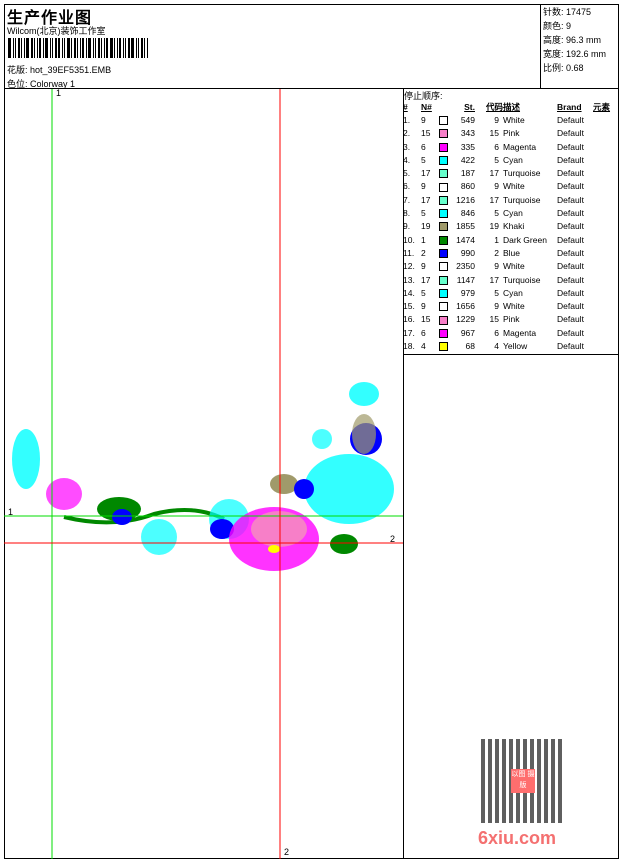 The width and height of the screenshot is (620, 860). I want to click on row-index: 14., so click(409, 292).